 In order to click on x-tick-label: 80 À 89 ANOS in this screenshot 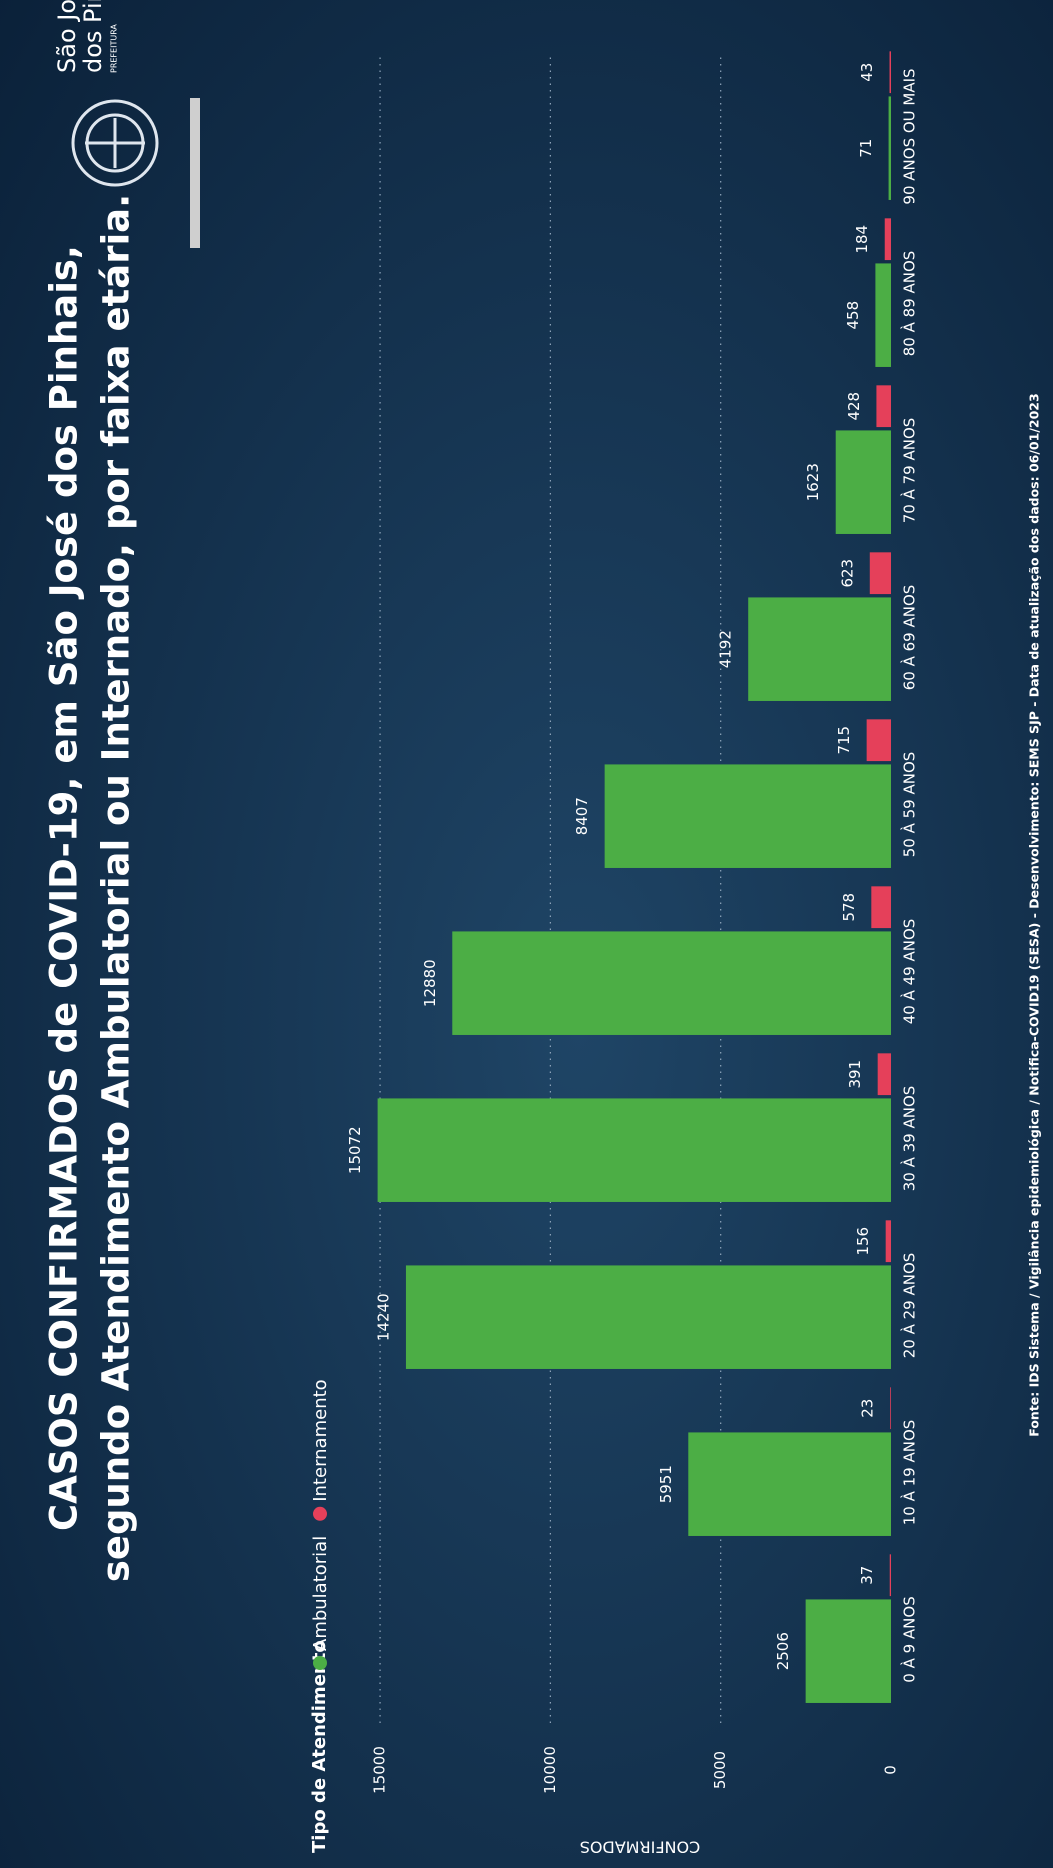, I will do `click(909, 304)`.